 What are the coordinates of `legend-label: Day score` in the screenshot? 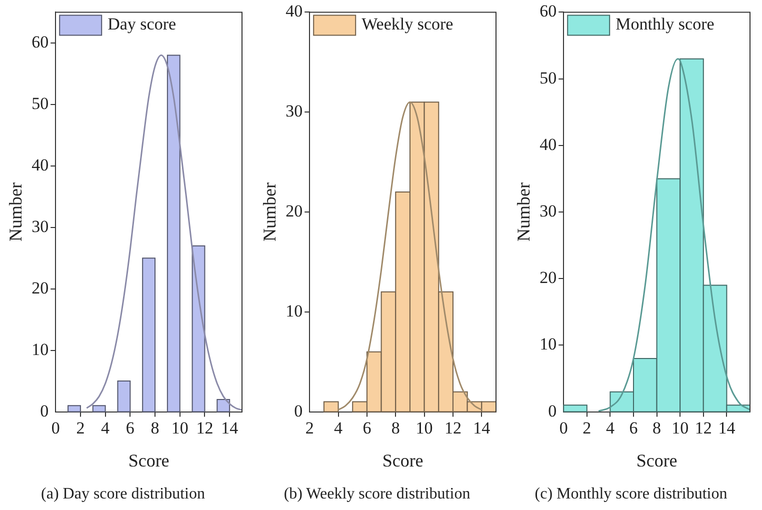 It's located at (142, 24).